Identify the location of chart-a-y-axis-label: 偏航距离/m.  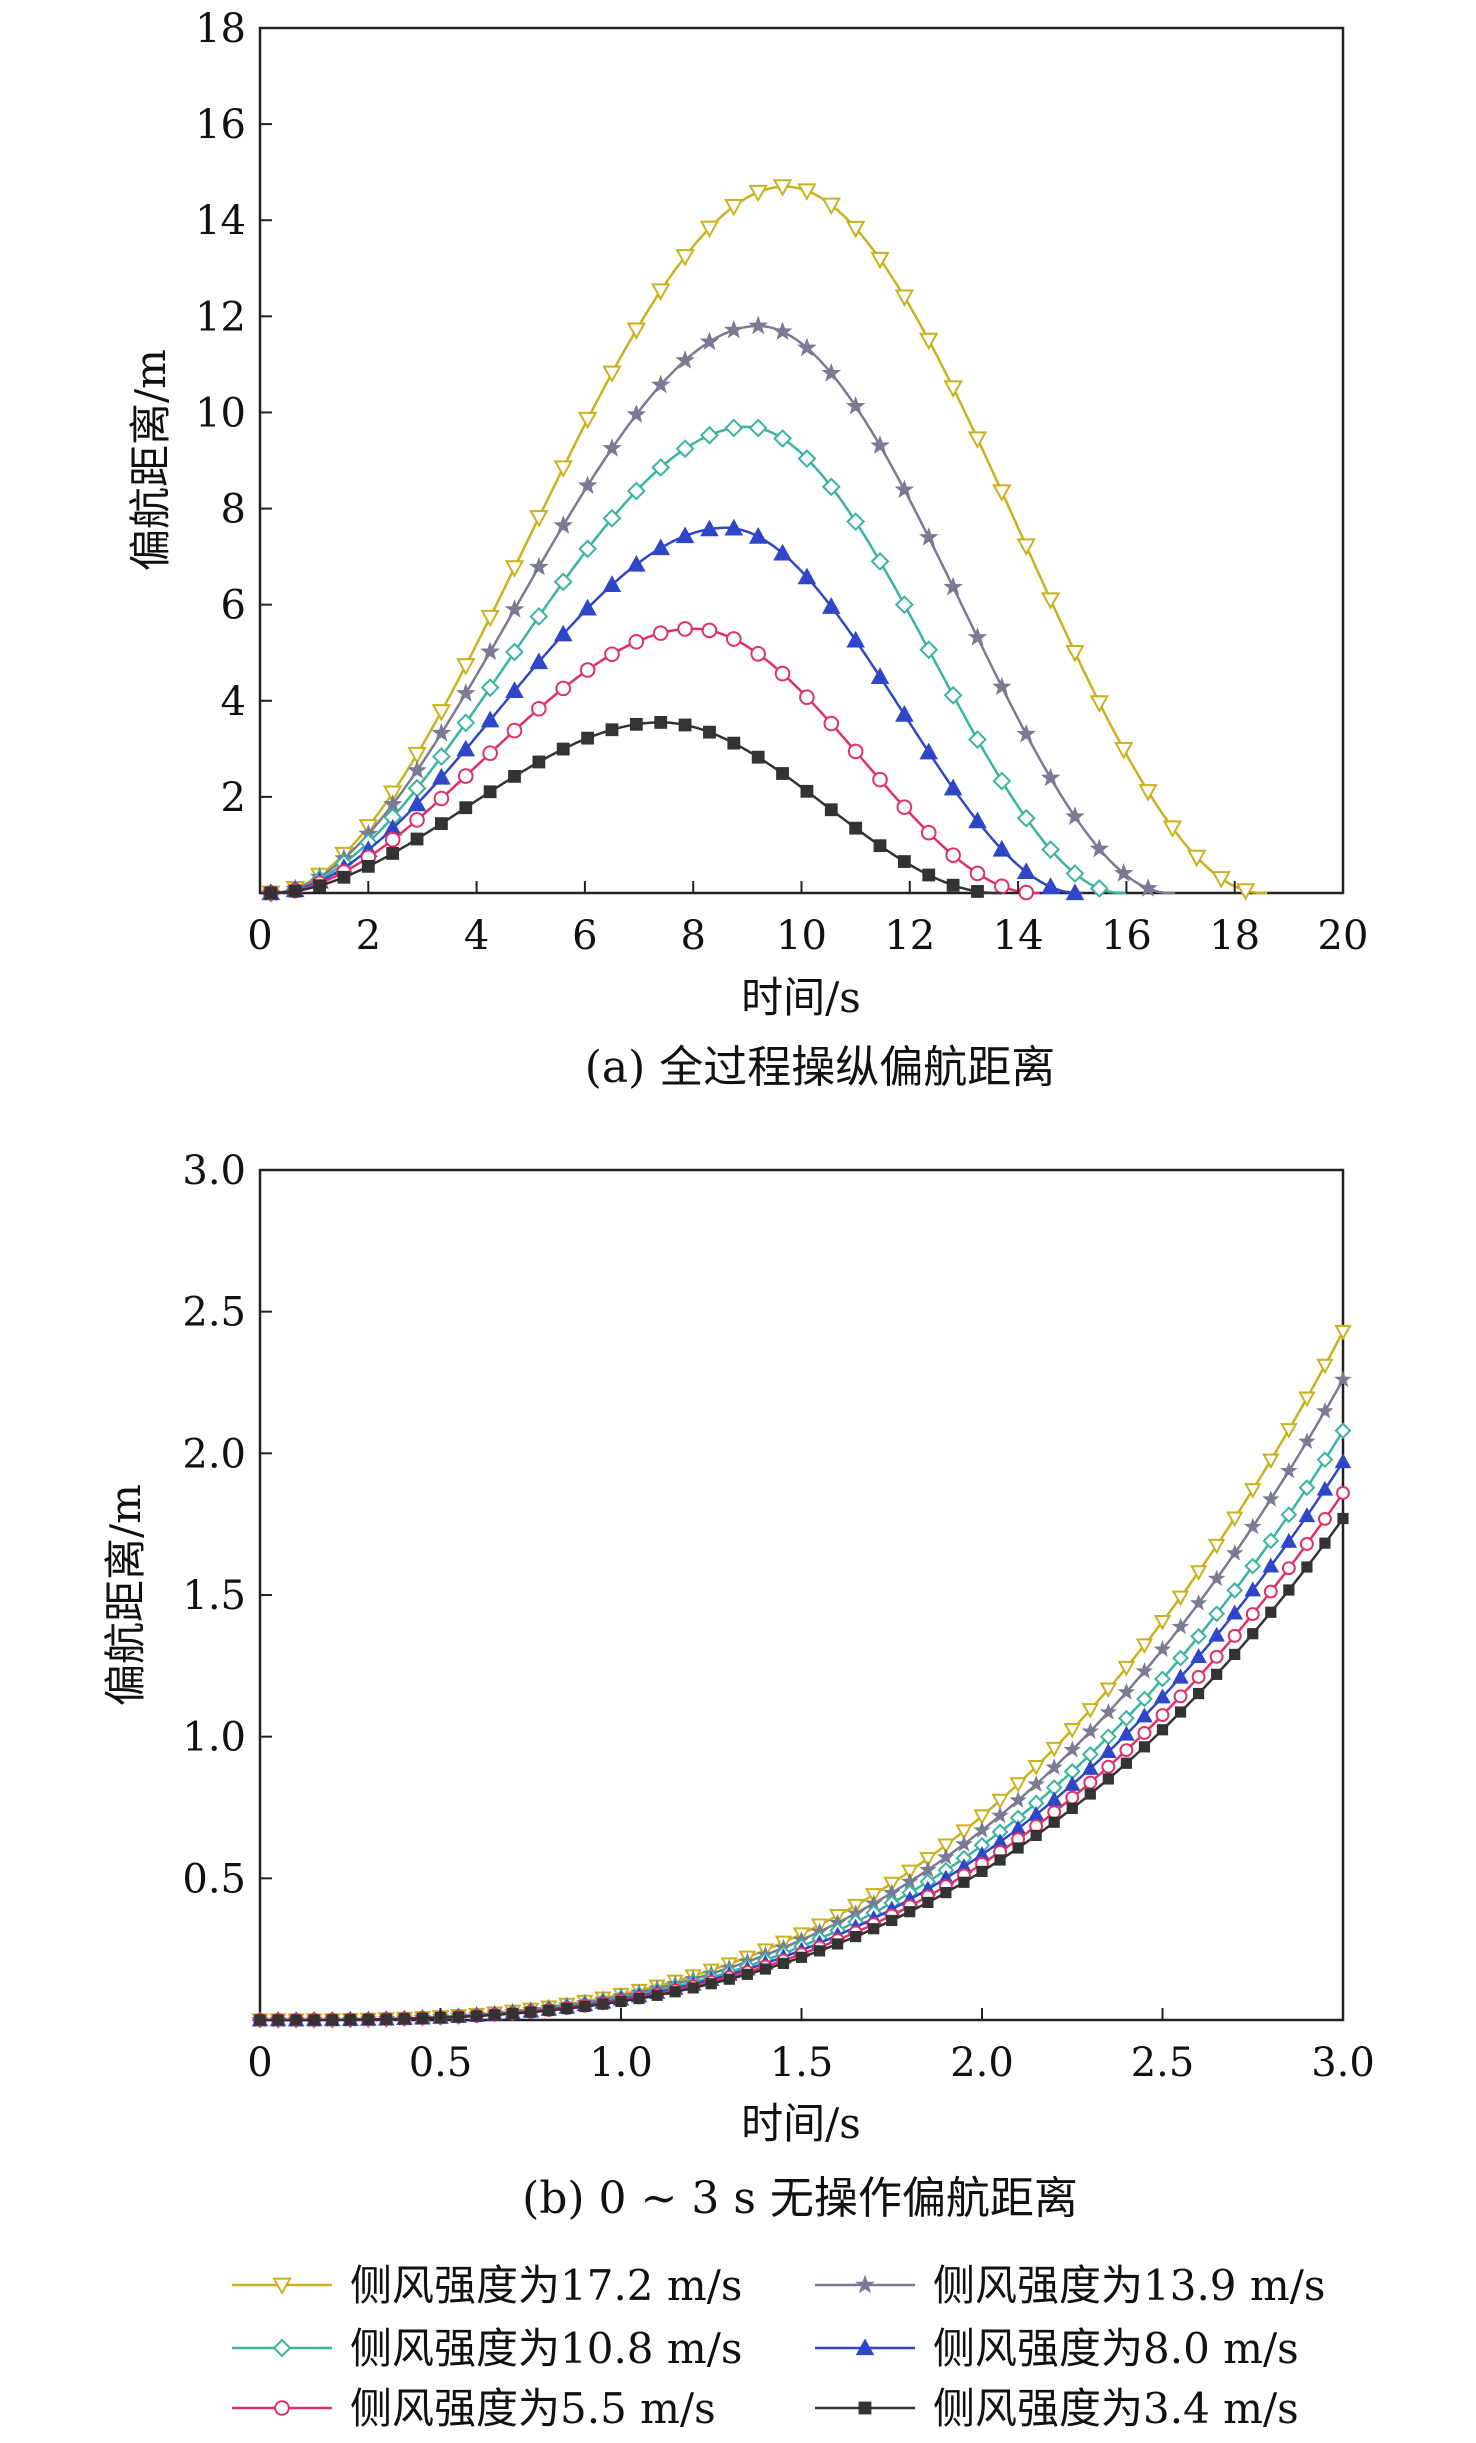
(150, 460).